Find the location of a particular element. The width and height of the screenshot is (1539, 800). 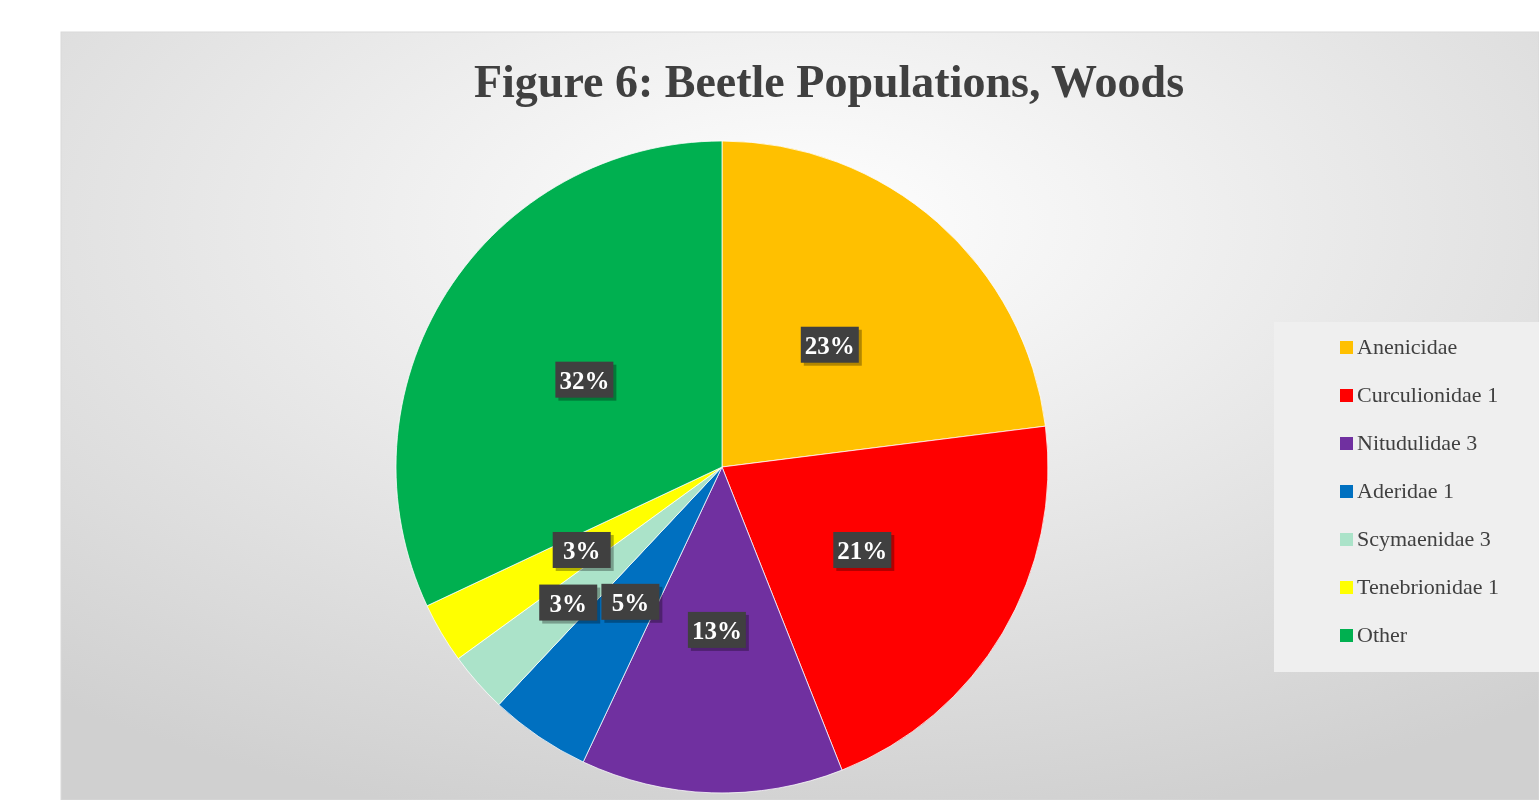

legend-label: Other is located at coordinates (1382, 634).